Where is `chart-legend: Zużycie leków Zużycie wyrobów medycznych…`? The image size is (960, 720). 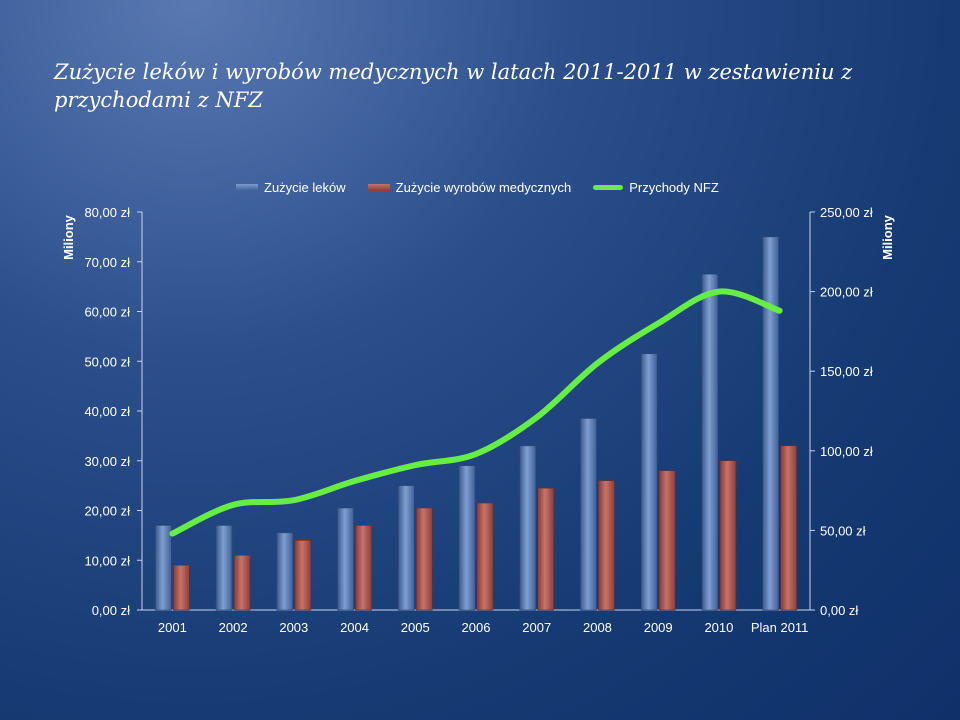
chart-legend: Zużycie leków Zużycie wyrobów medycznych… is located at coordinates (488, 187).